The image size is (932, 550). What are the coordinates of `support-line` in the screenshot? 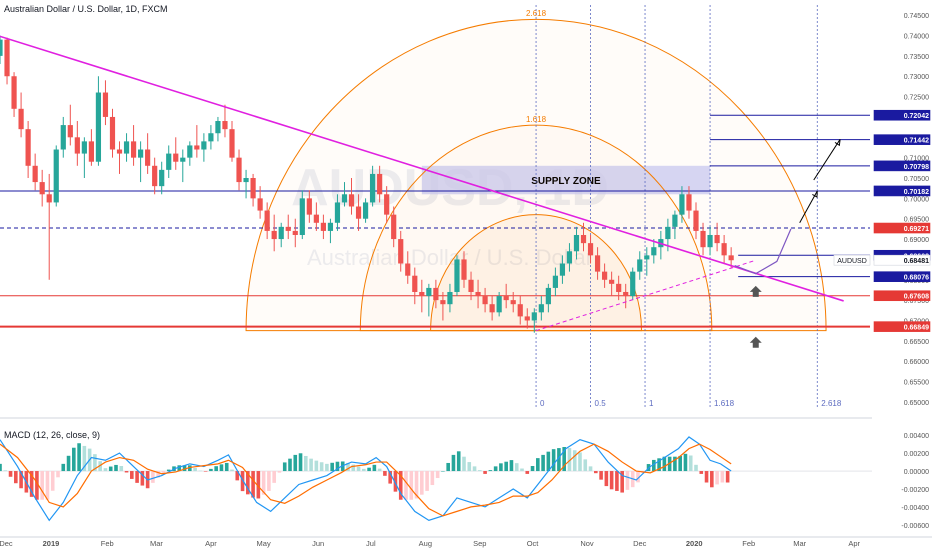 It's located at (645, 295).